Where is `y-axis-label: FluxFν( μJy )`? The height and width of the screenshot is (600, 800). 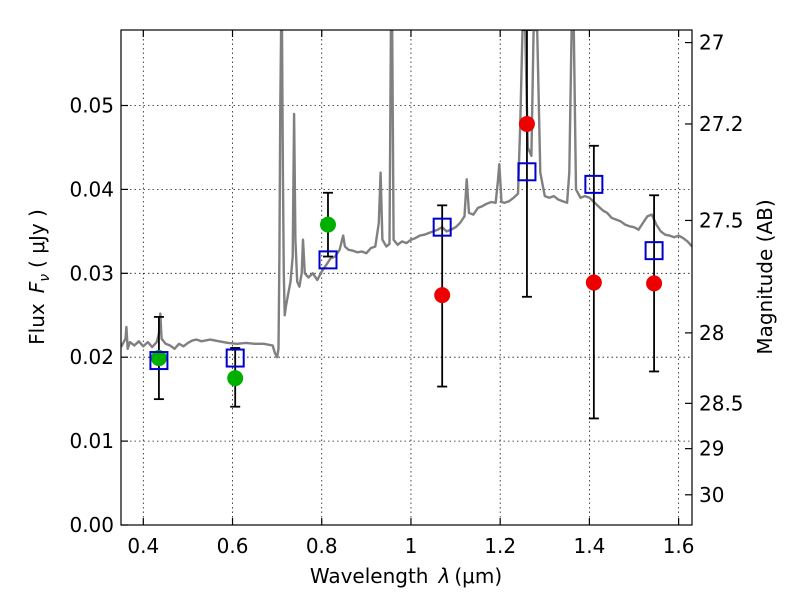 y-axis-label: FluxFν( μJy ) is located at coordinates (39, 277).